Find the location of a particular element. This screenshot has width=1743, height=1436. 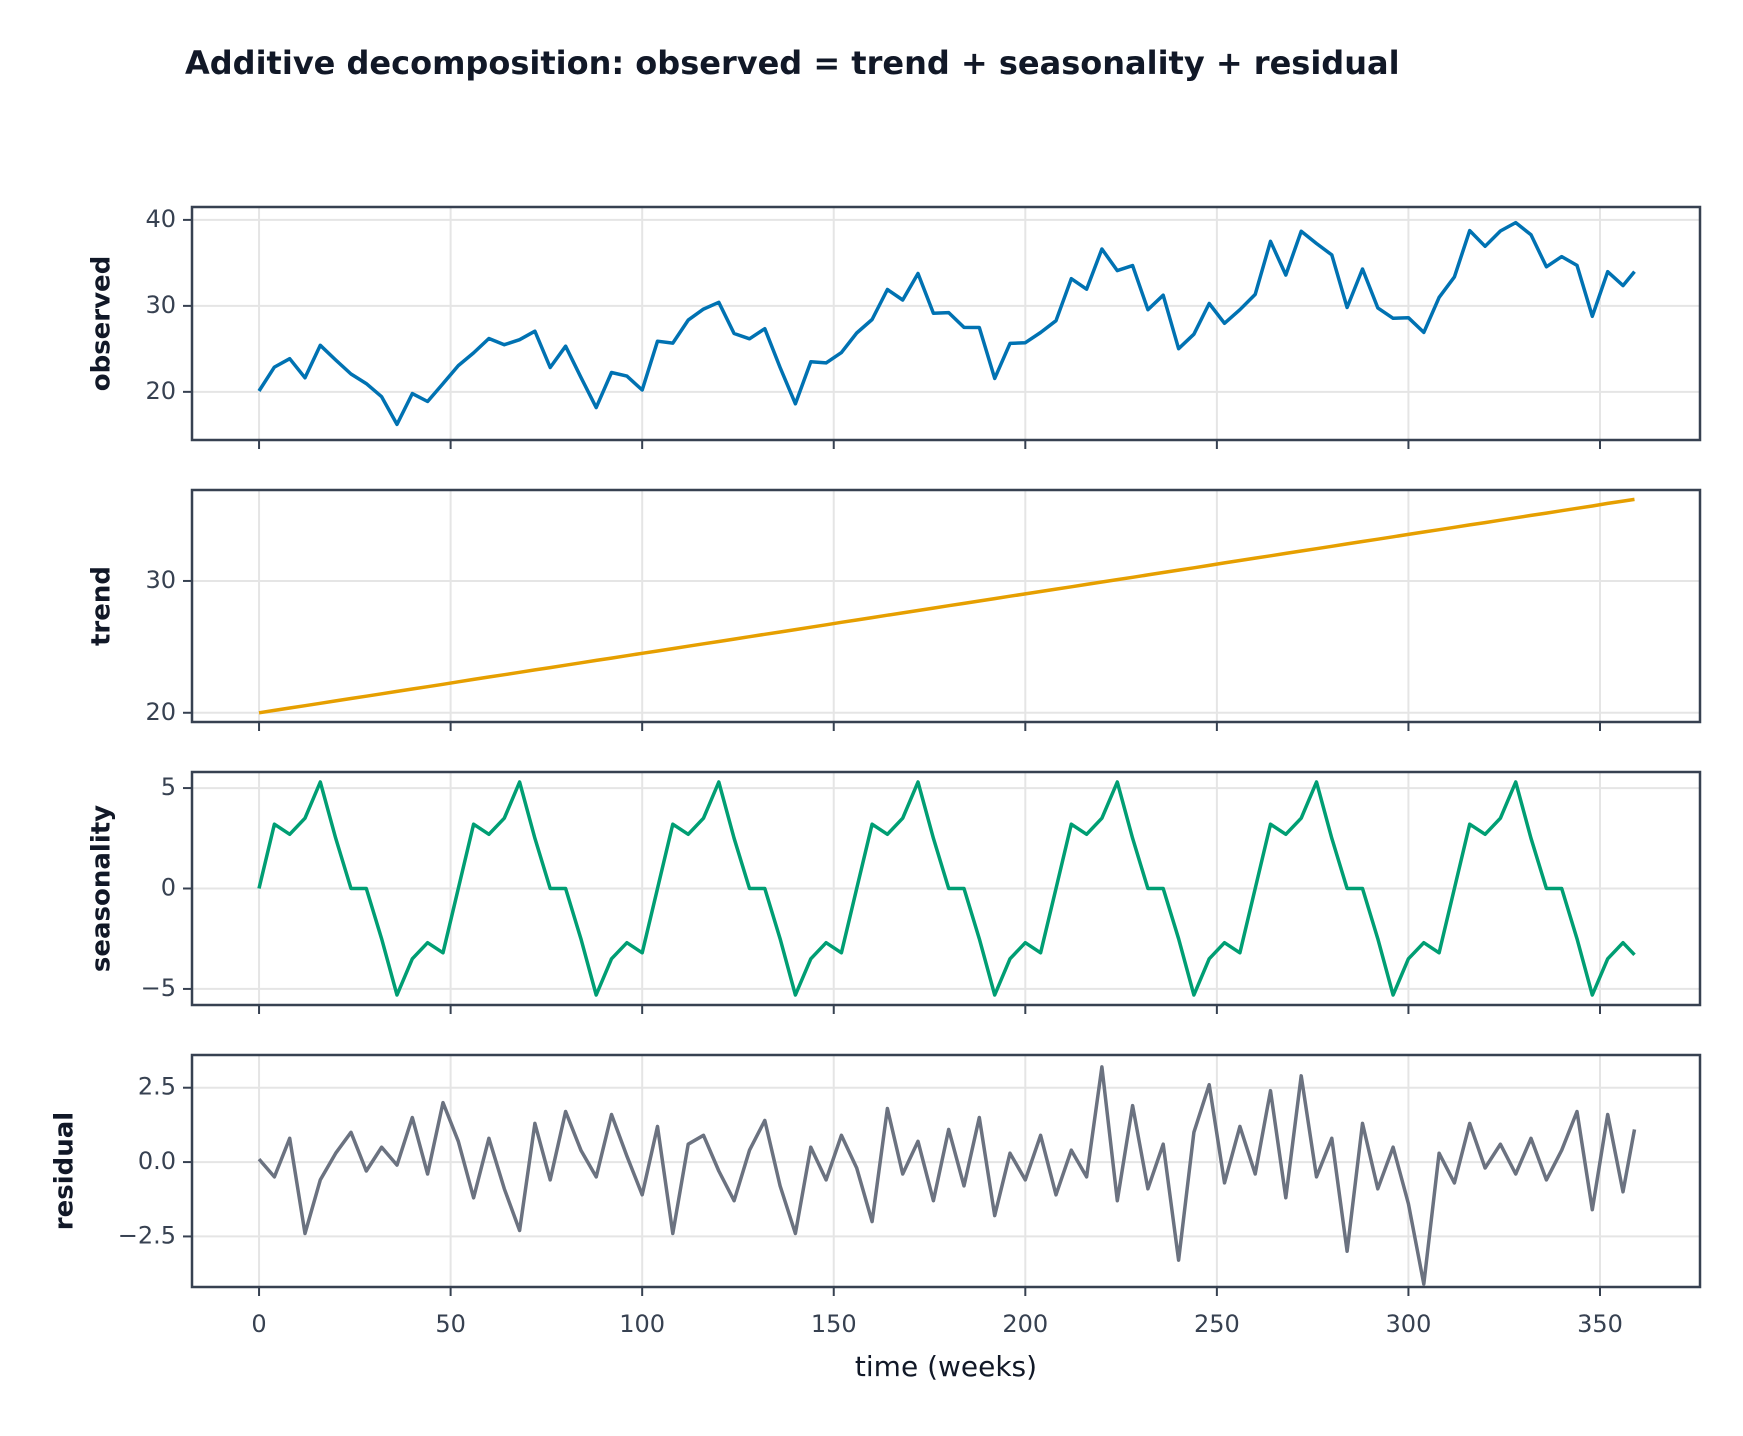

y-axis-label: trend is located at coordinates (102, 606).